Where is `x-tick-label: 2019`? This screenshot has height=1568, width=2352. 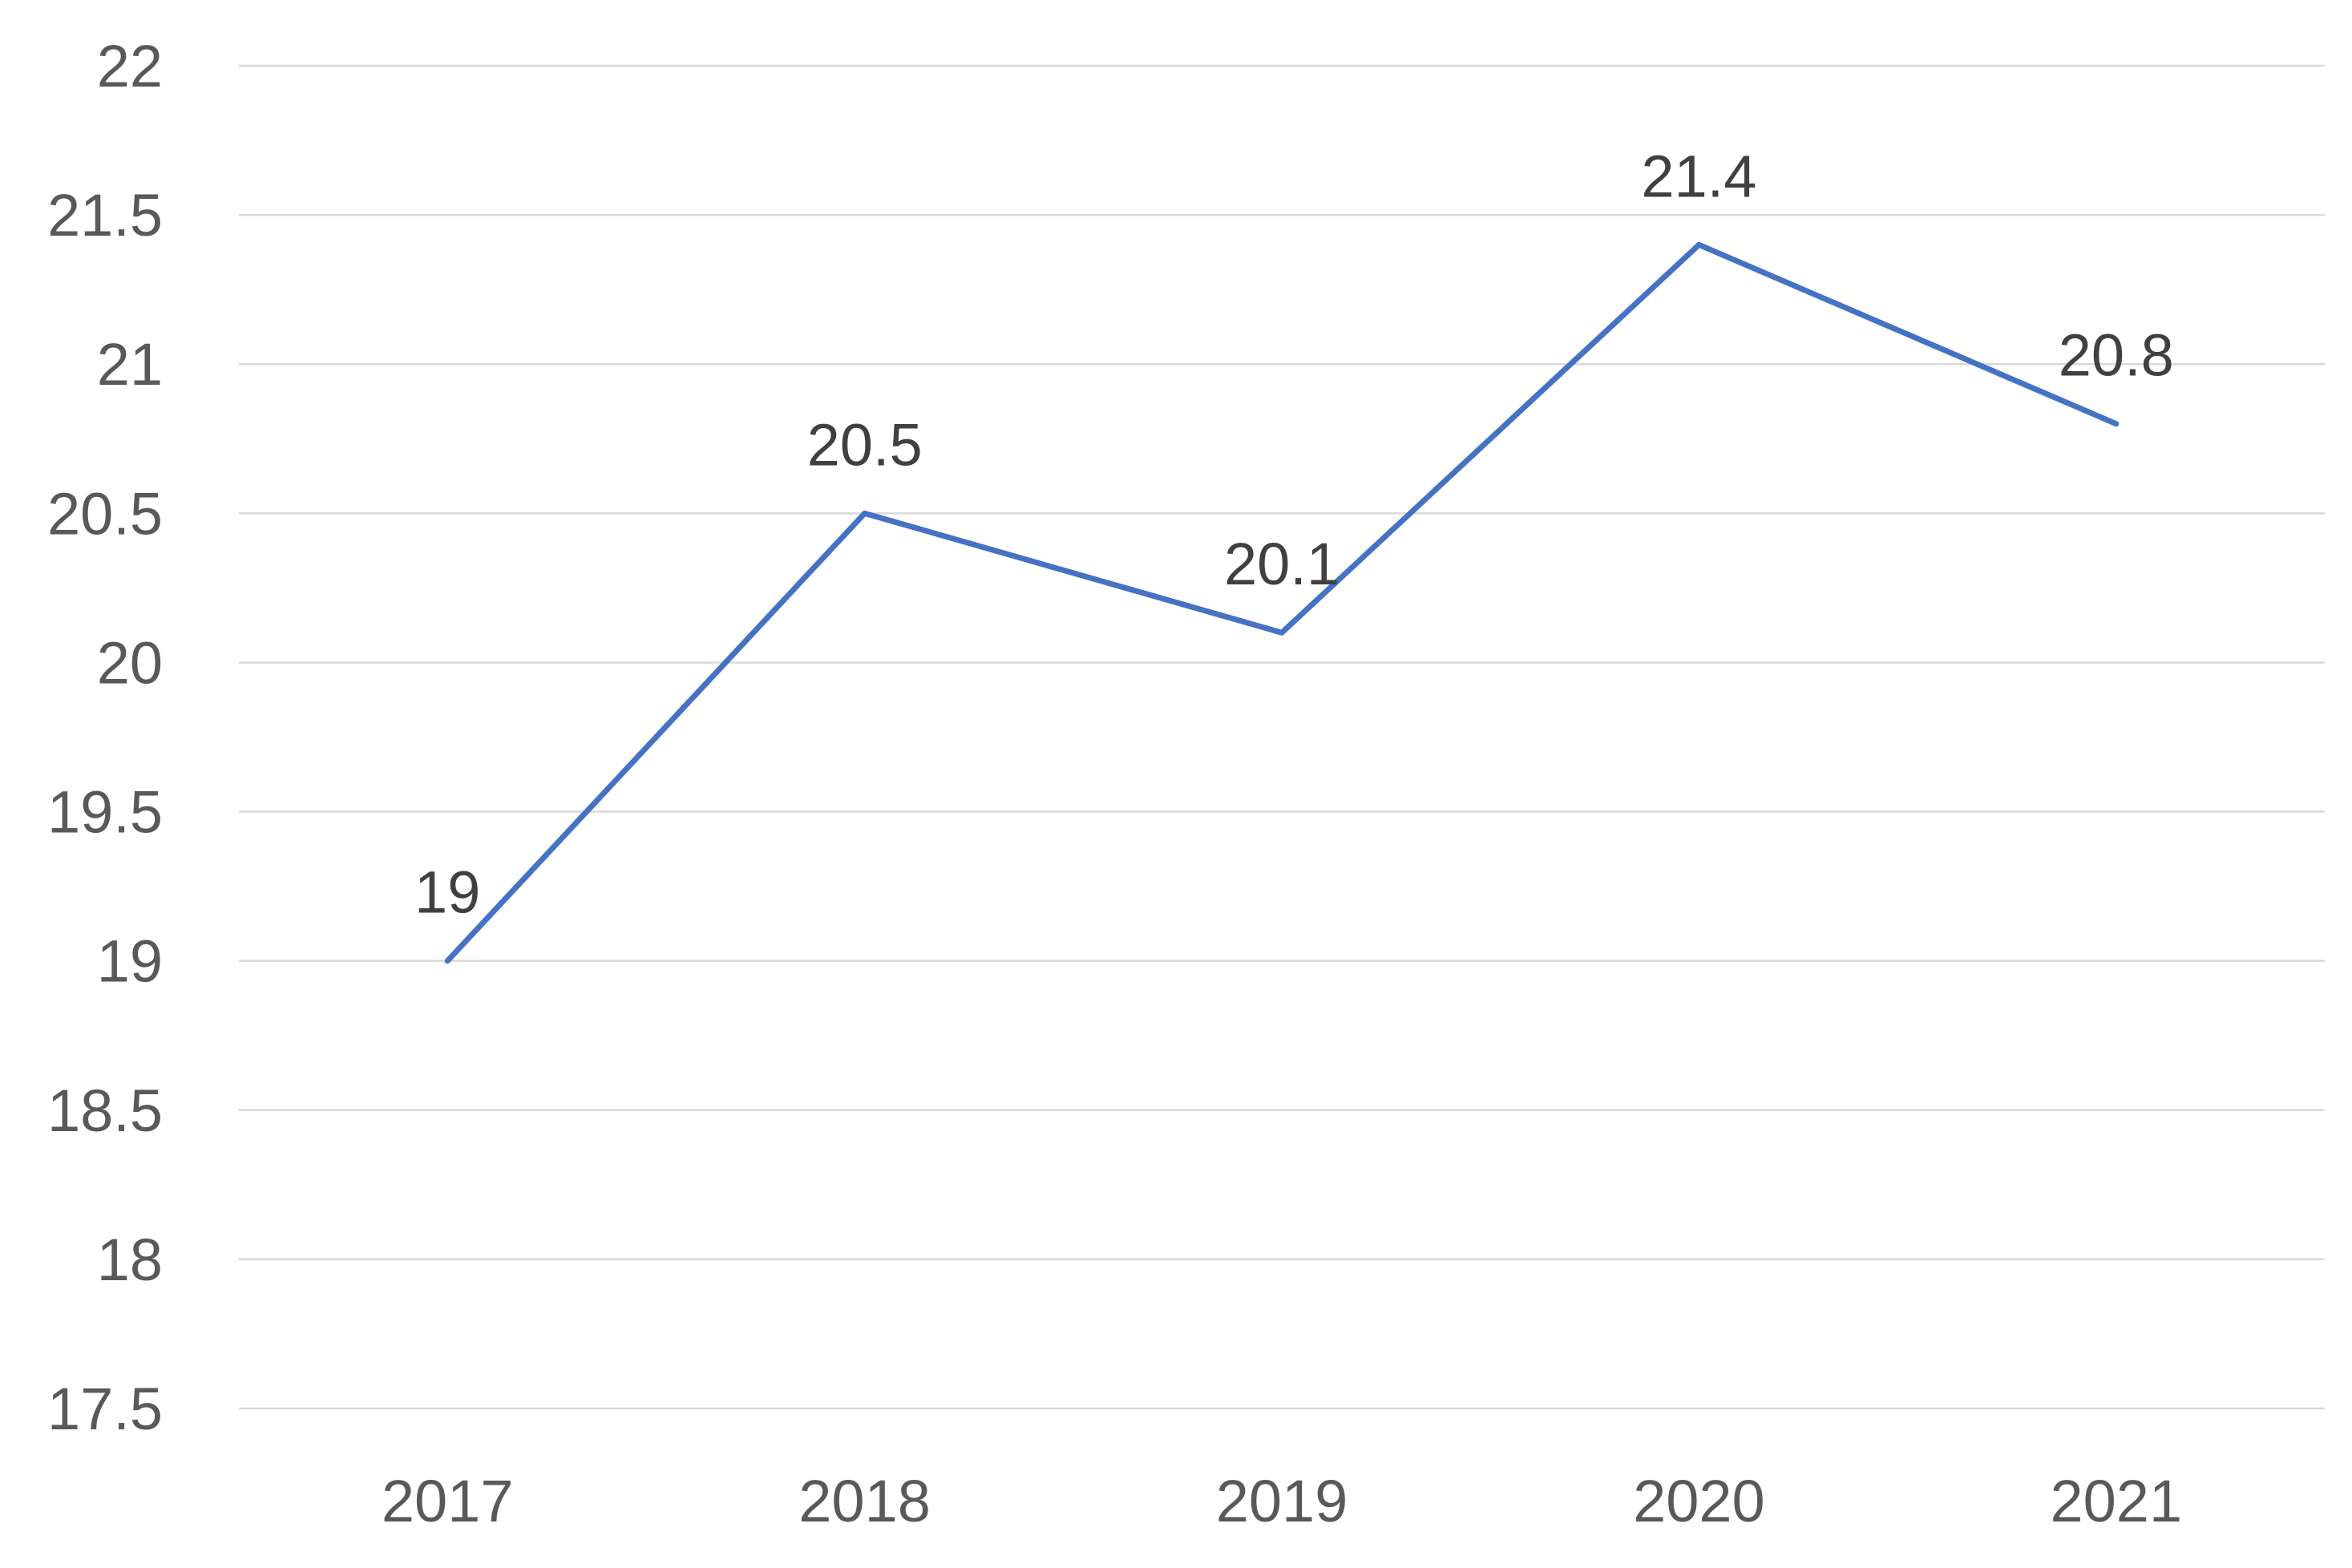
x-tick-label: 2019 is located at coordinates (1282, 1501).